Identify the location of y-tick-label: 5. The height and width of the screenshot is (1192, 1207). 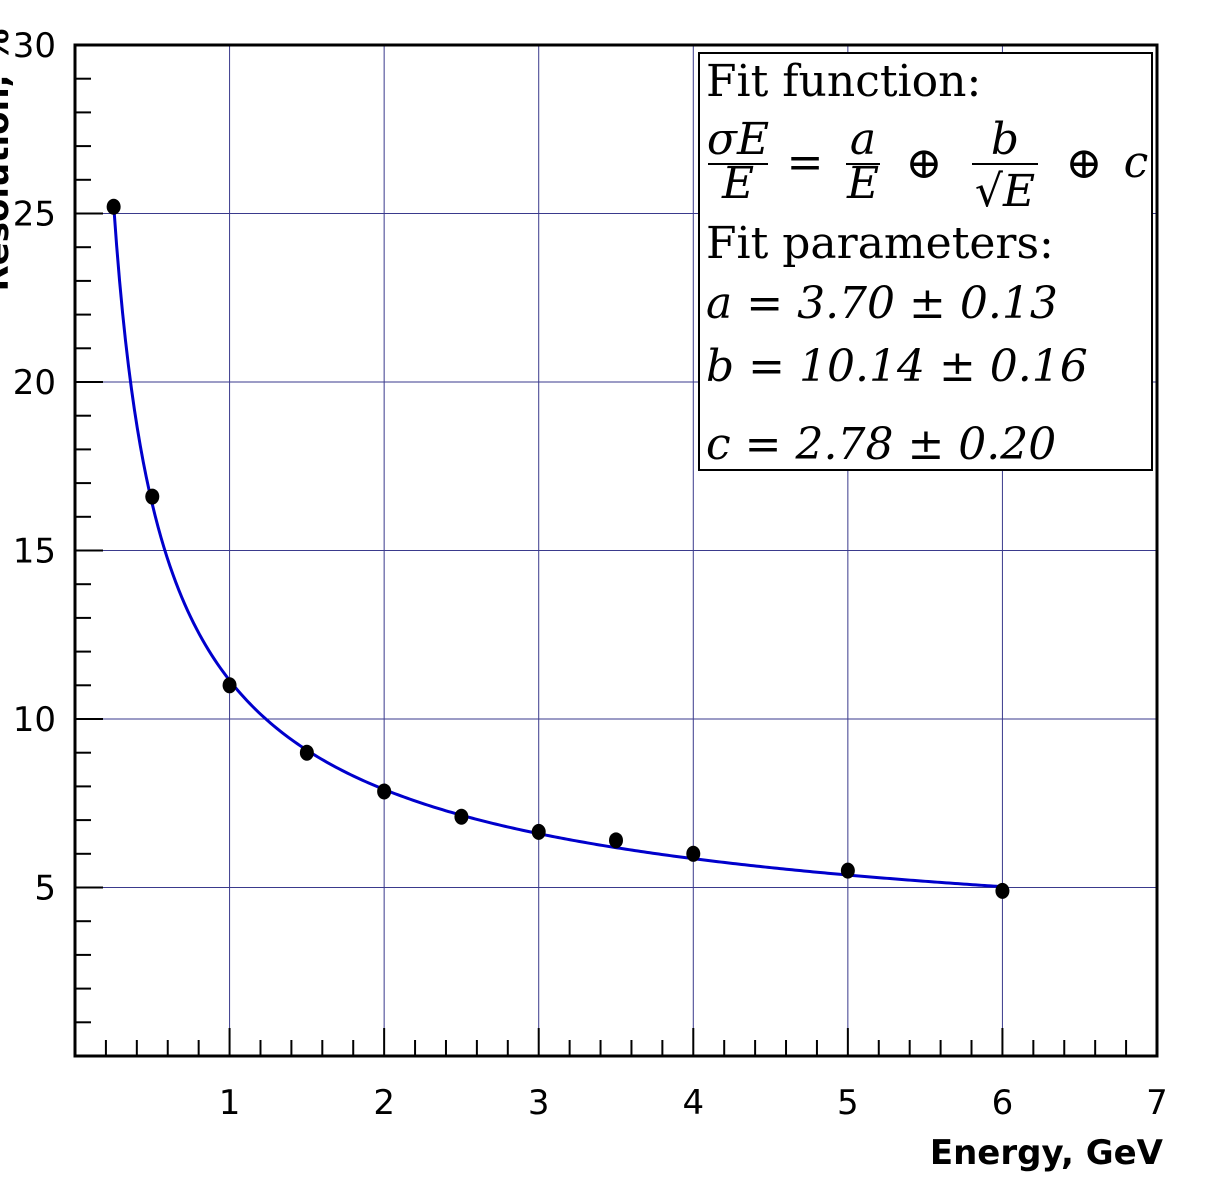
(45, 889).